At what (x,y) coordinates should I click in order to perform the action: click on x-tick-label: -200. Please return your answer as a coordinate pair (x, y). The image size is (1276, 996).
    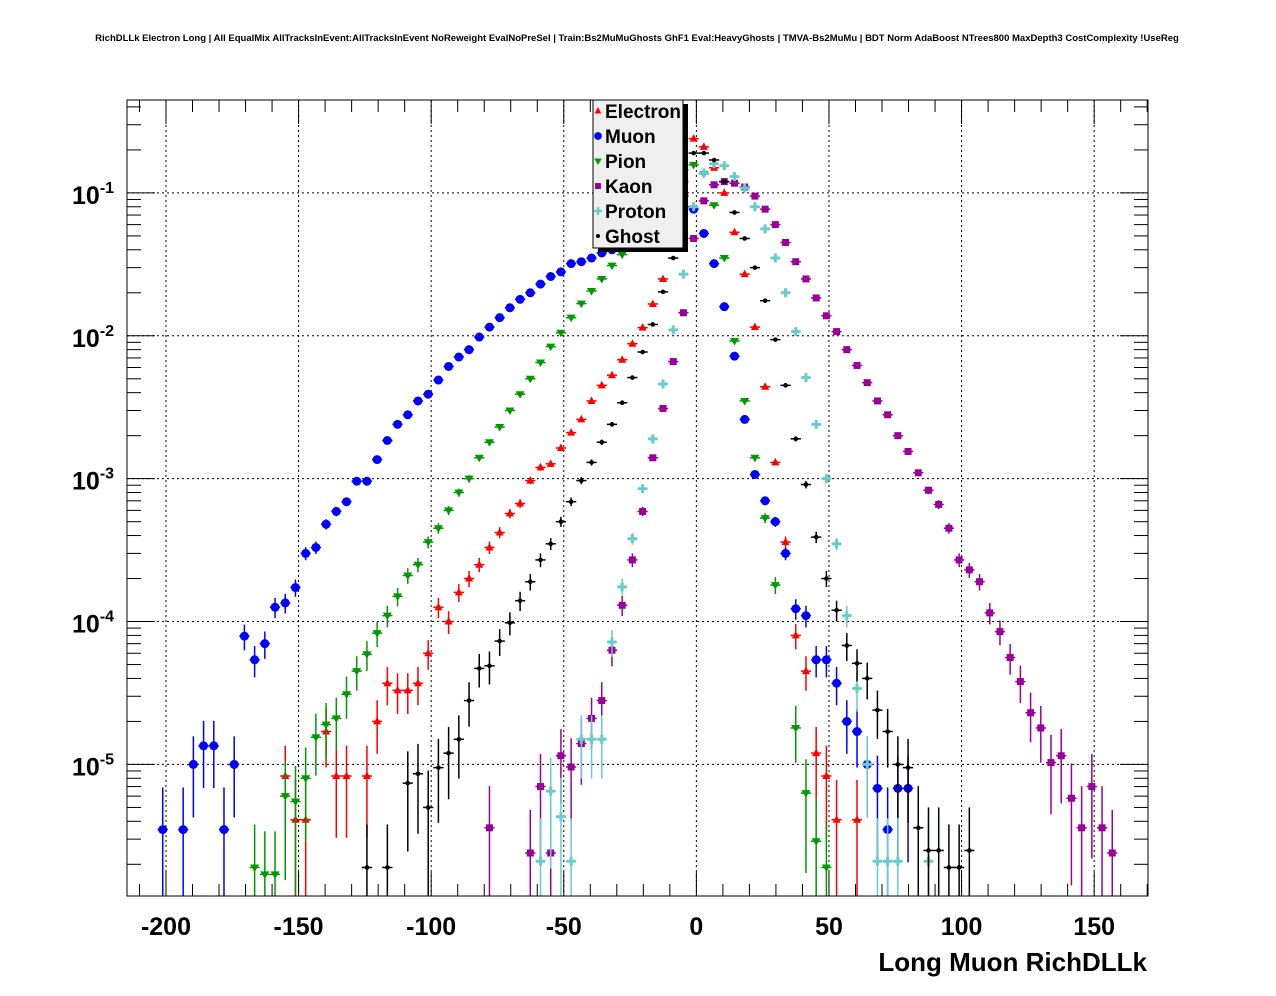
    Looking at the image, I should click on (166, 927).